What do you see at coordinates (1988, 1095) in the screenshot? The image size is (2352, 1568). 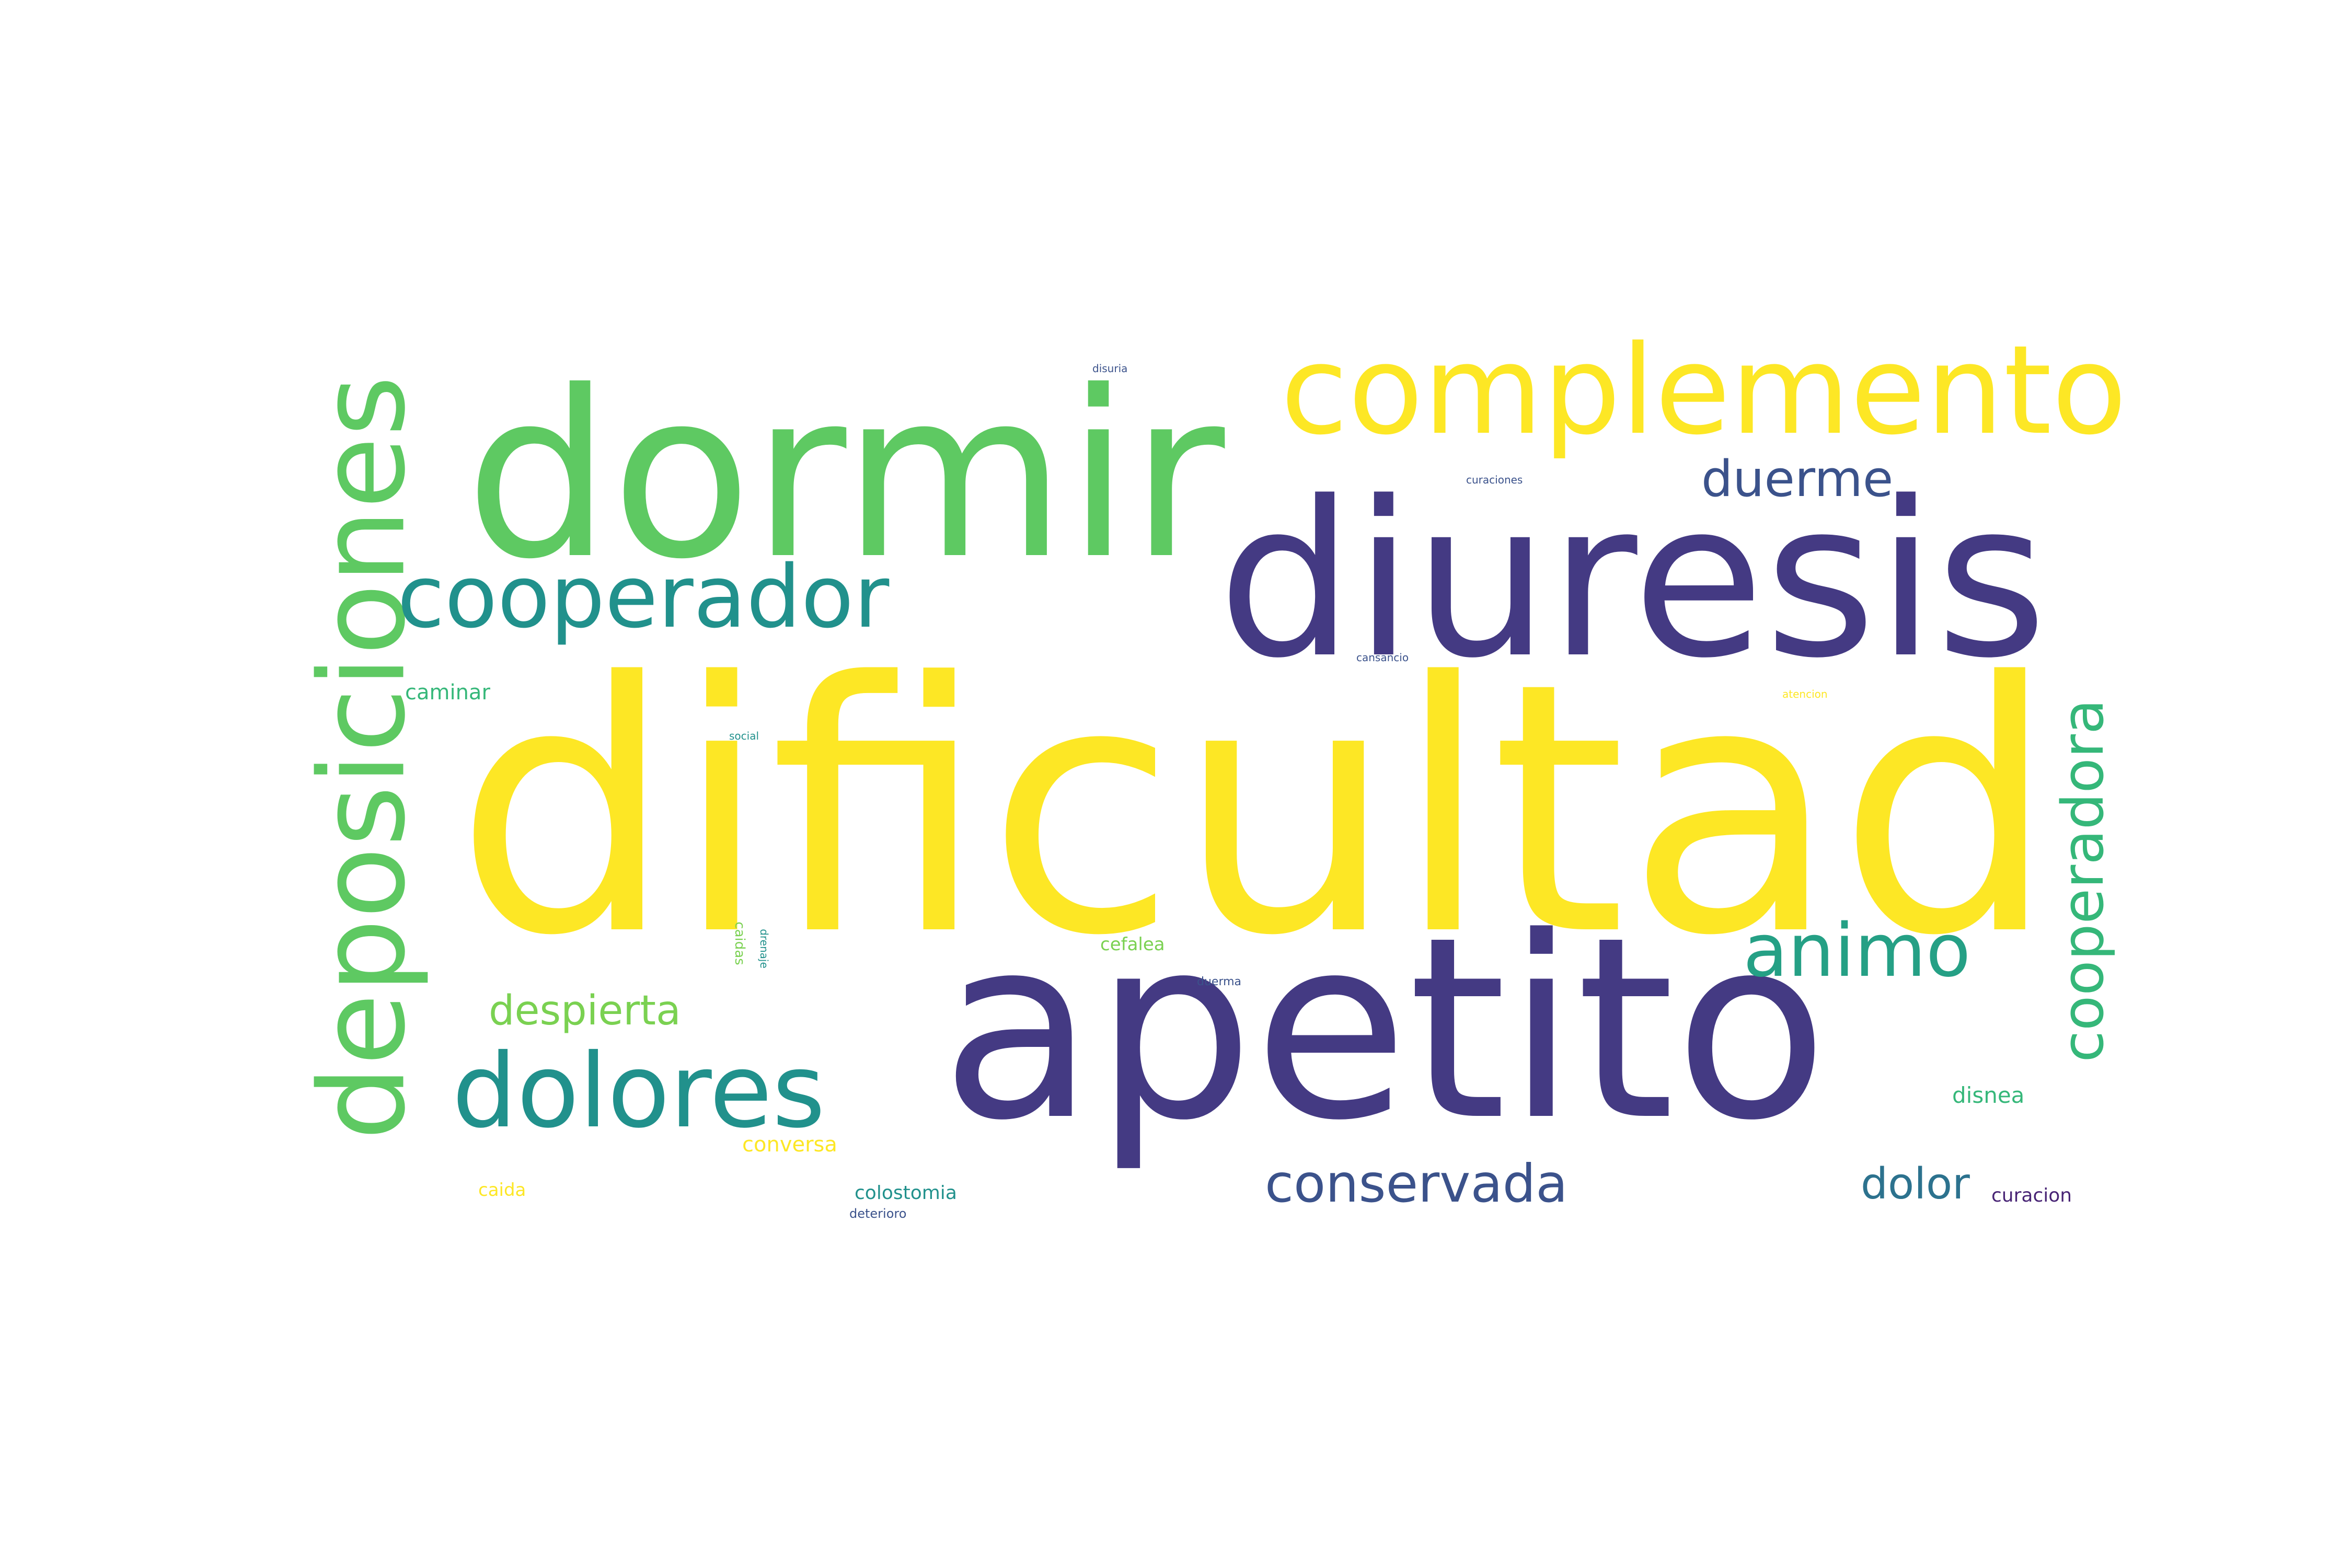 I see `word-disnea: disnea` at bounding box center [1988, 1095].